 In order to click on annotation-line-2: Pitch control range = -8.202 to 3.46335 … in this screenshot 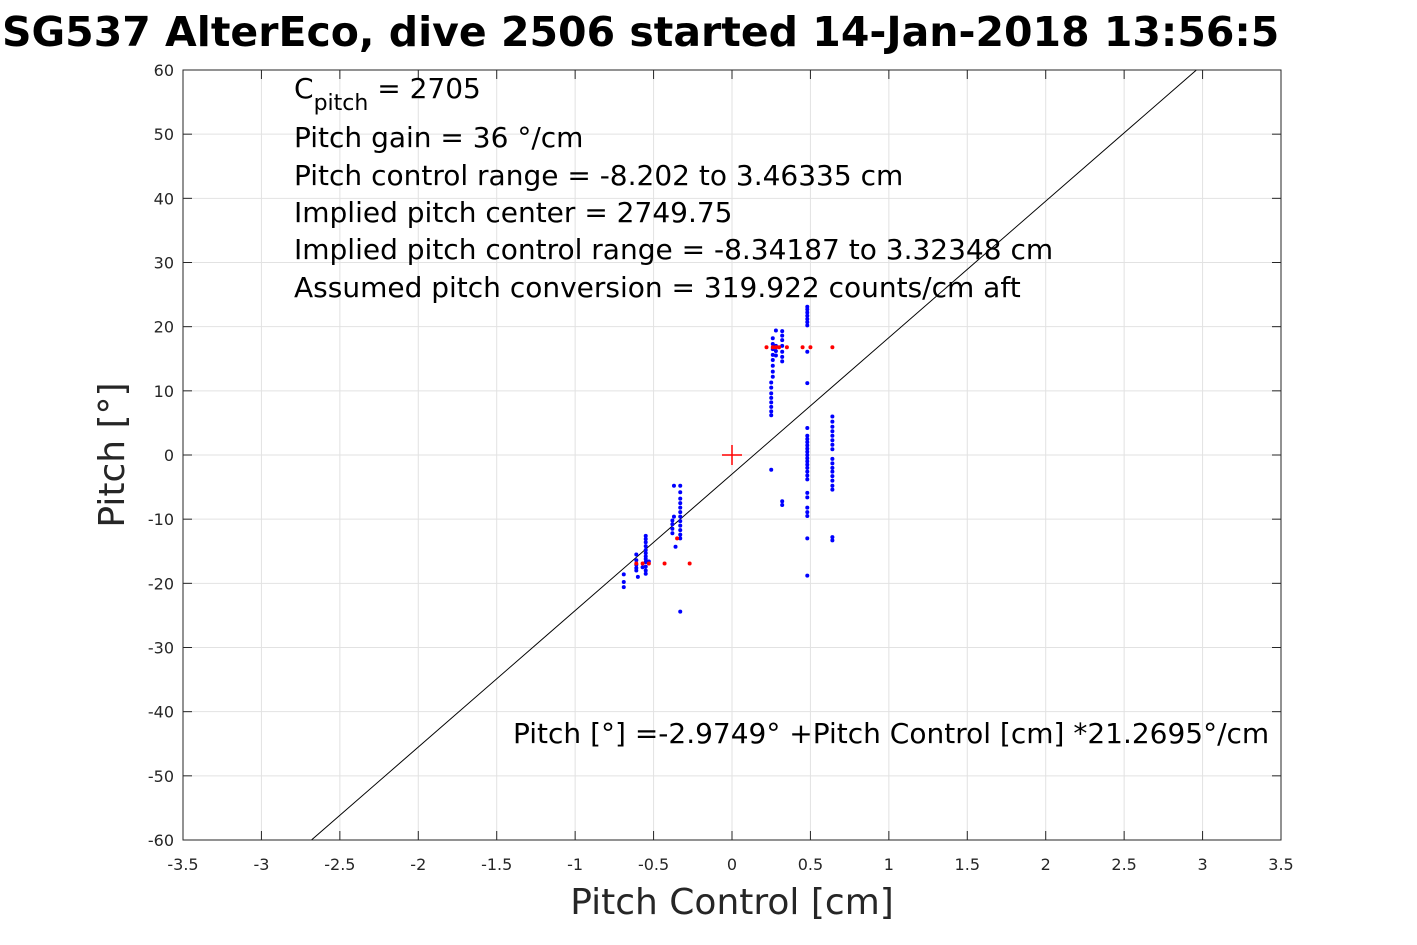, I will do `click(598, 175)`.